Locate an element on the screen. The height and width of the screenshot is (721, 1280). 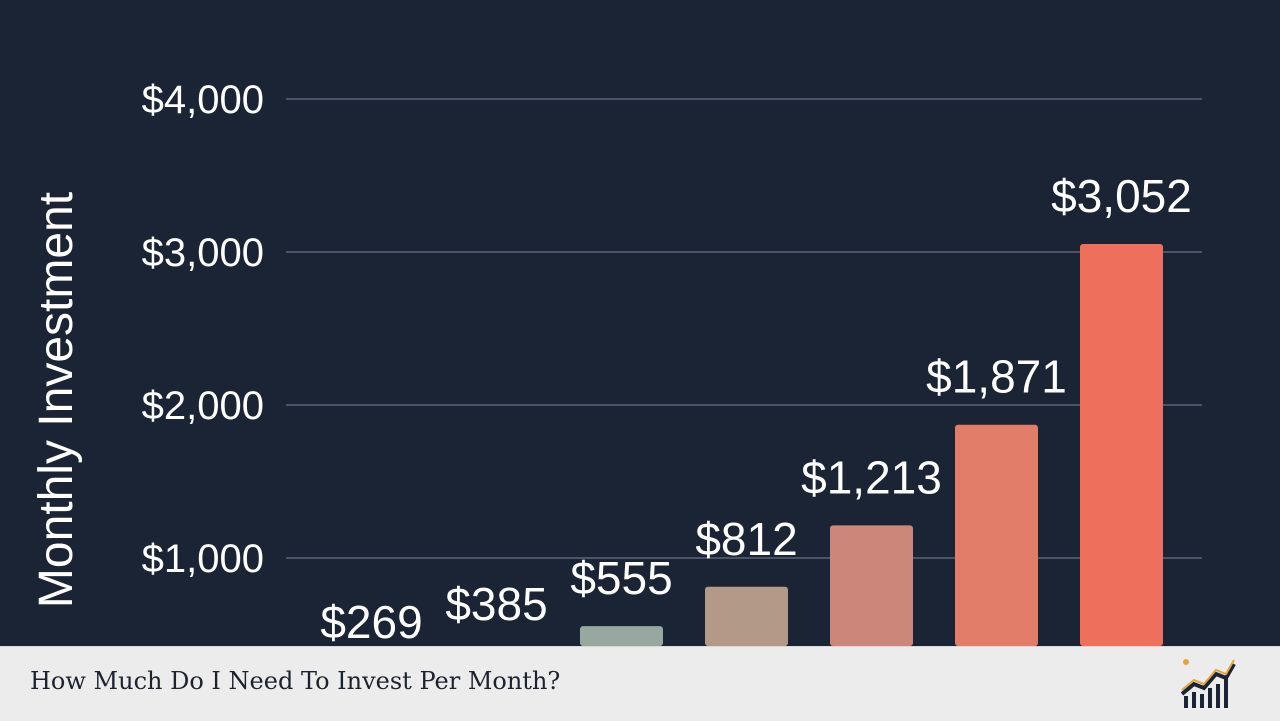
footer-title: How Much Do I Need To Invest Per Month? is located at coordinates (295, 681).